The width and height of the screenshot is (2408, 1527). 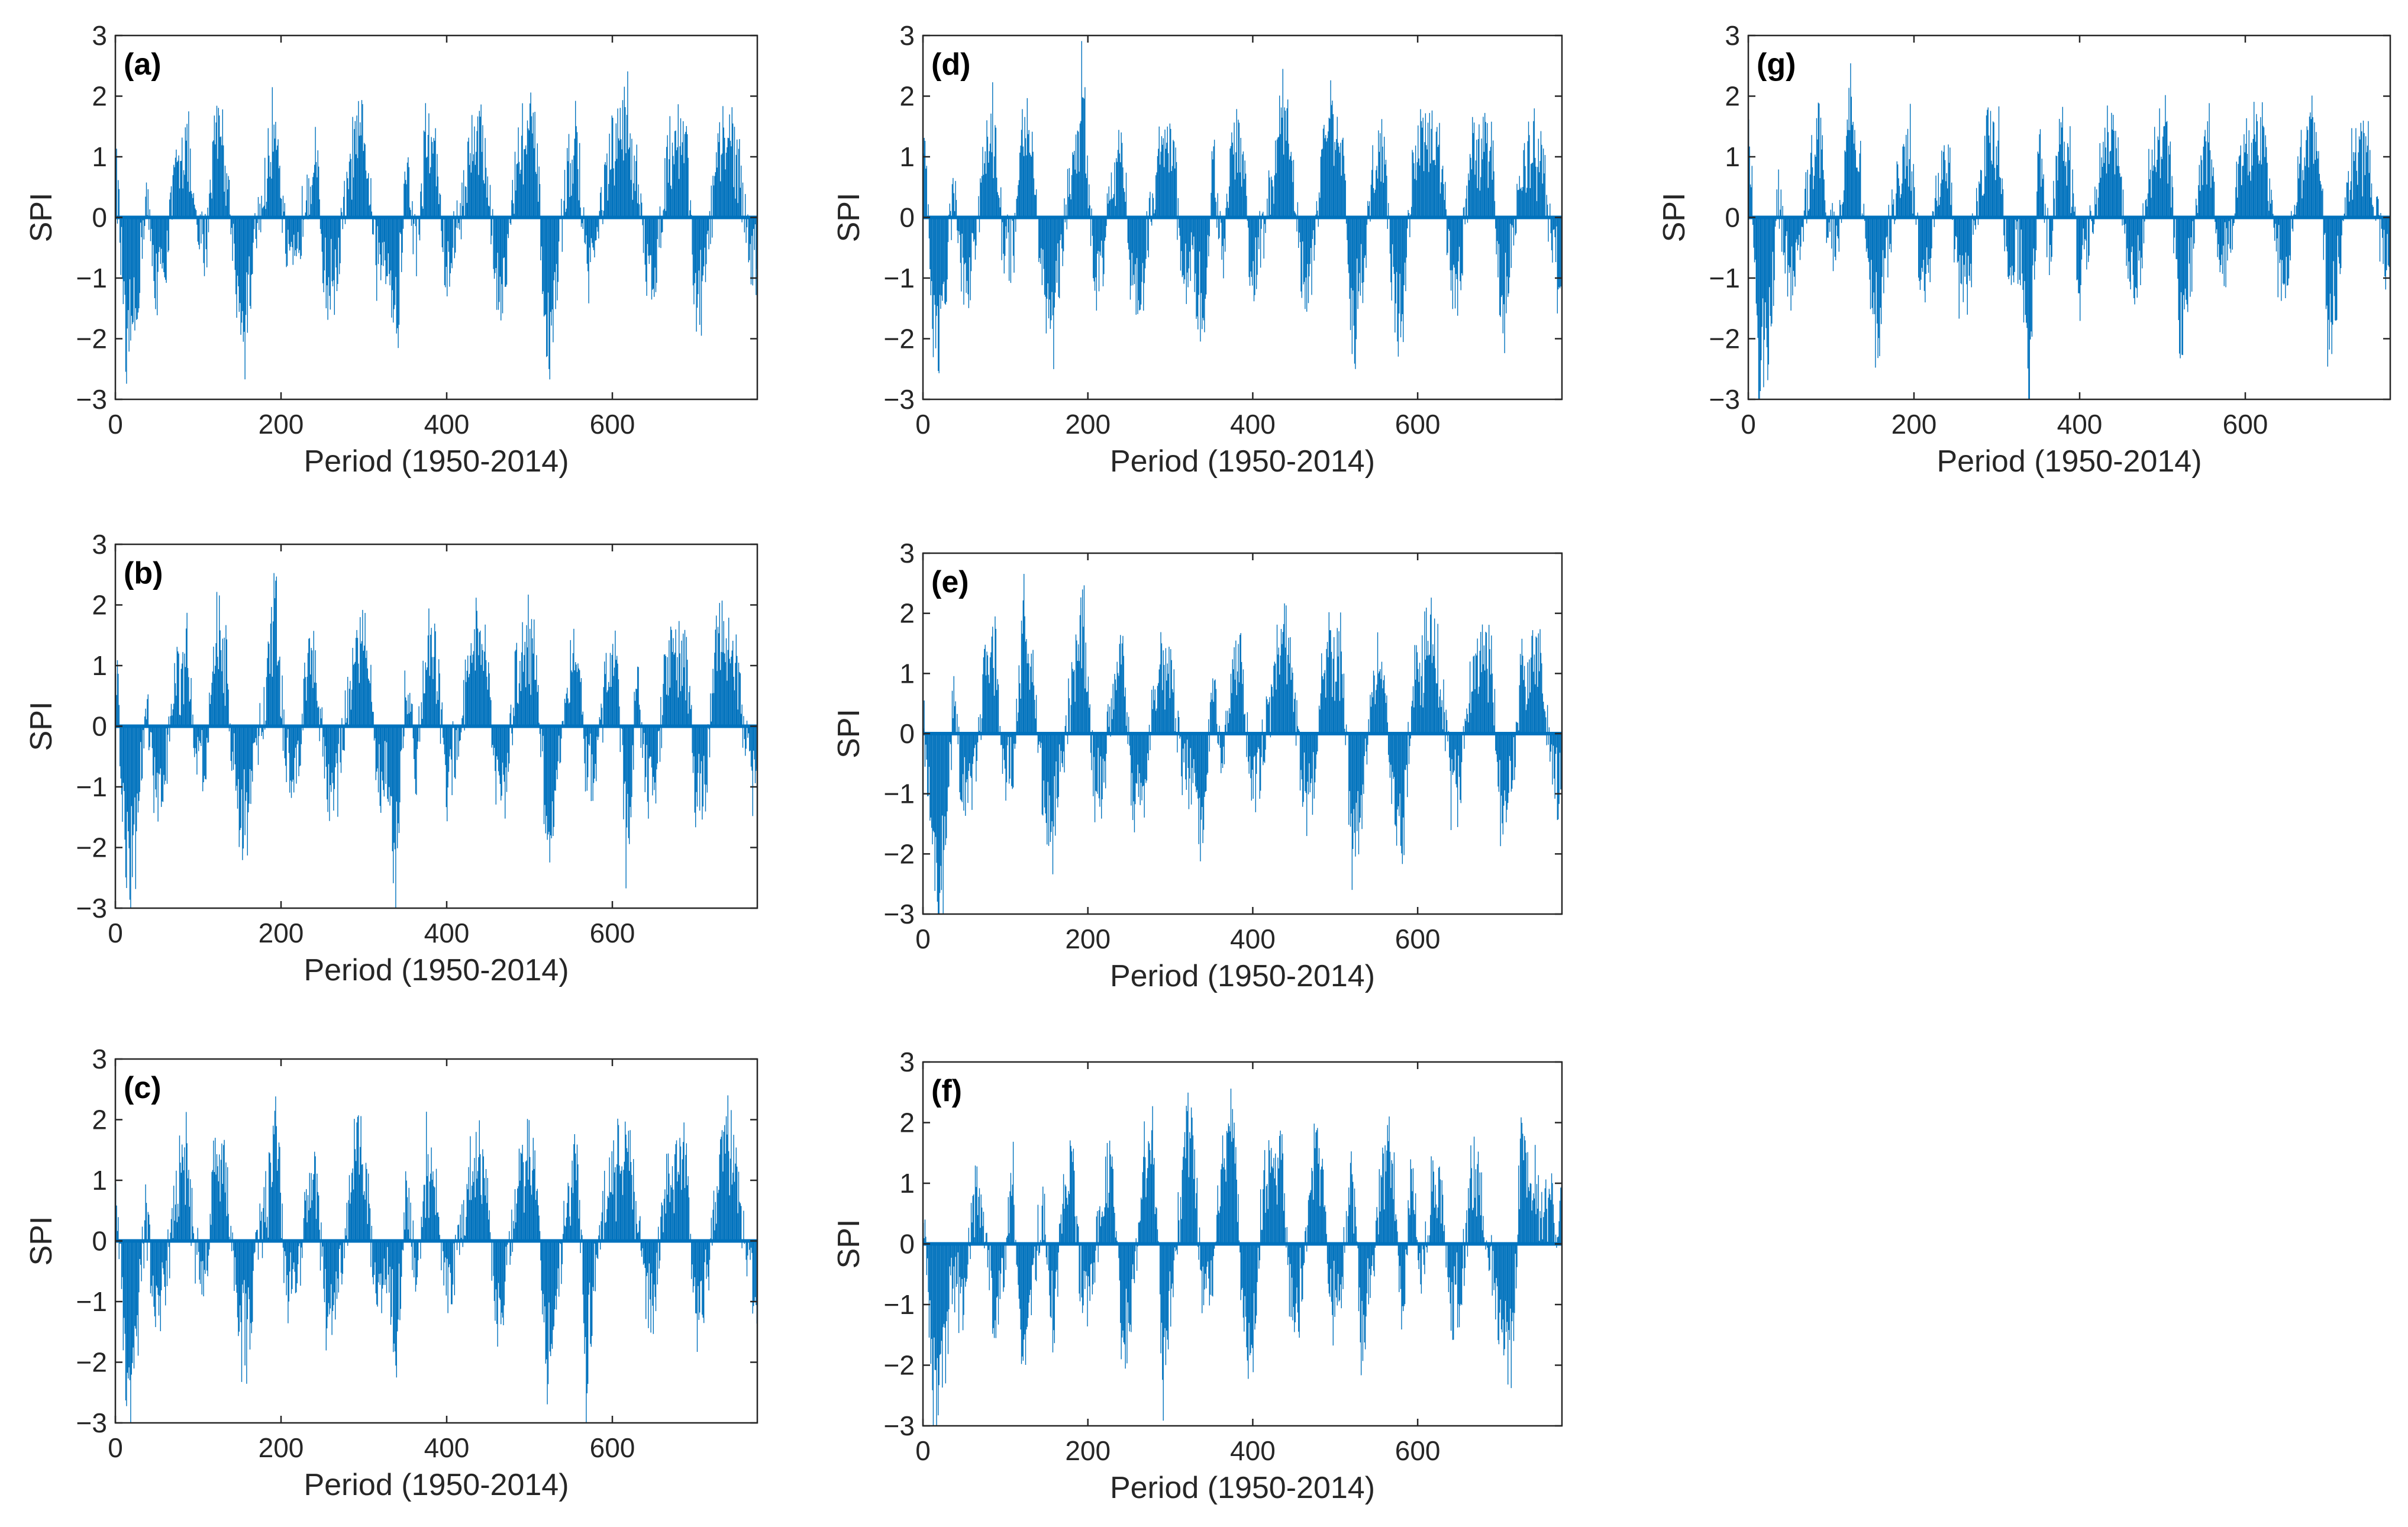 I want to click on y-tick-label: −3, so click(x=899, y=1425).